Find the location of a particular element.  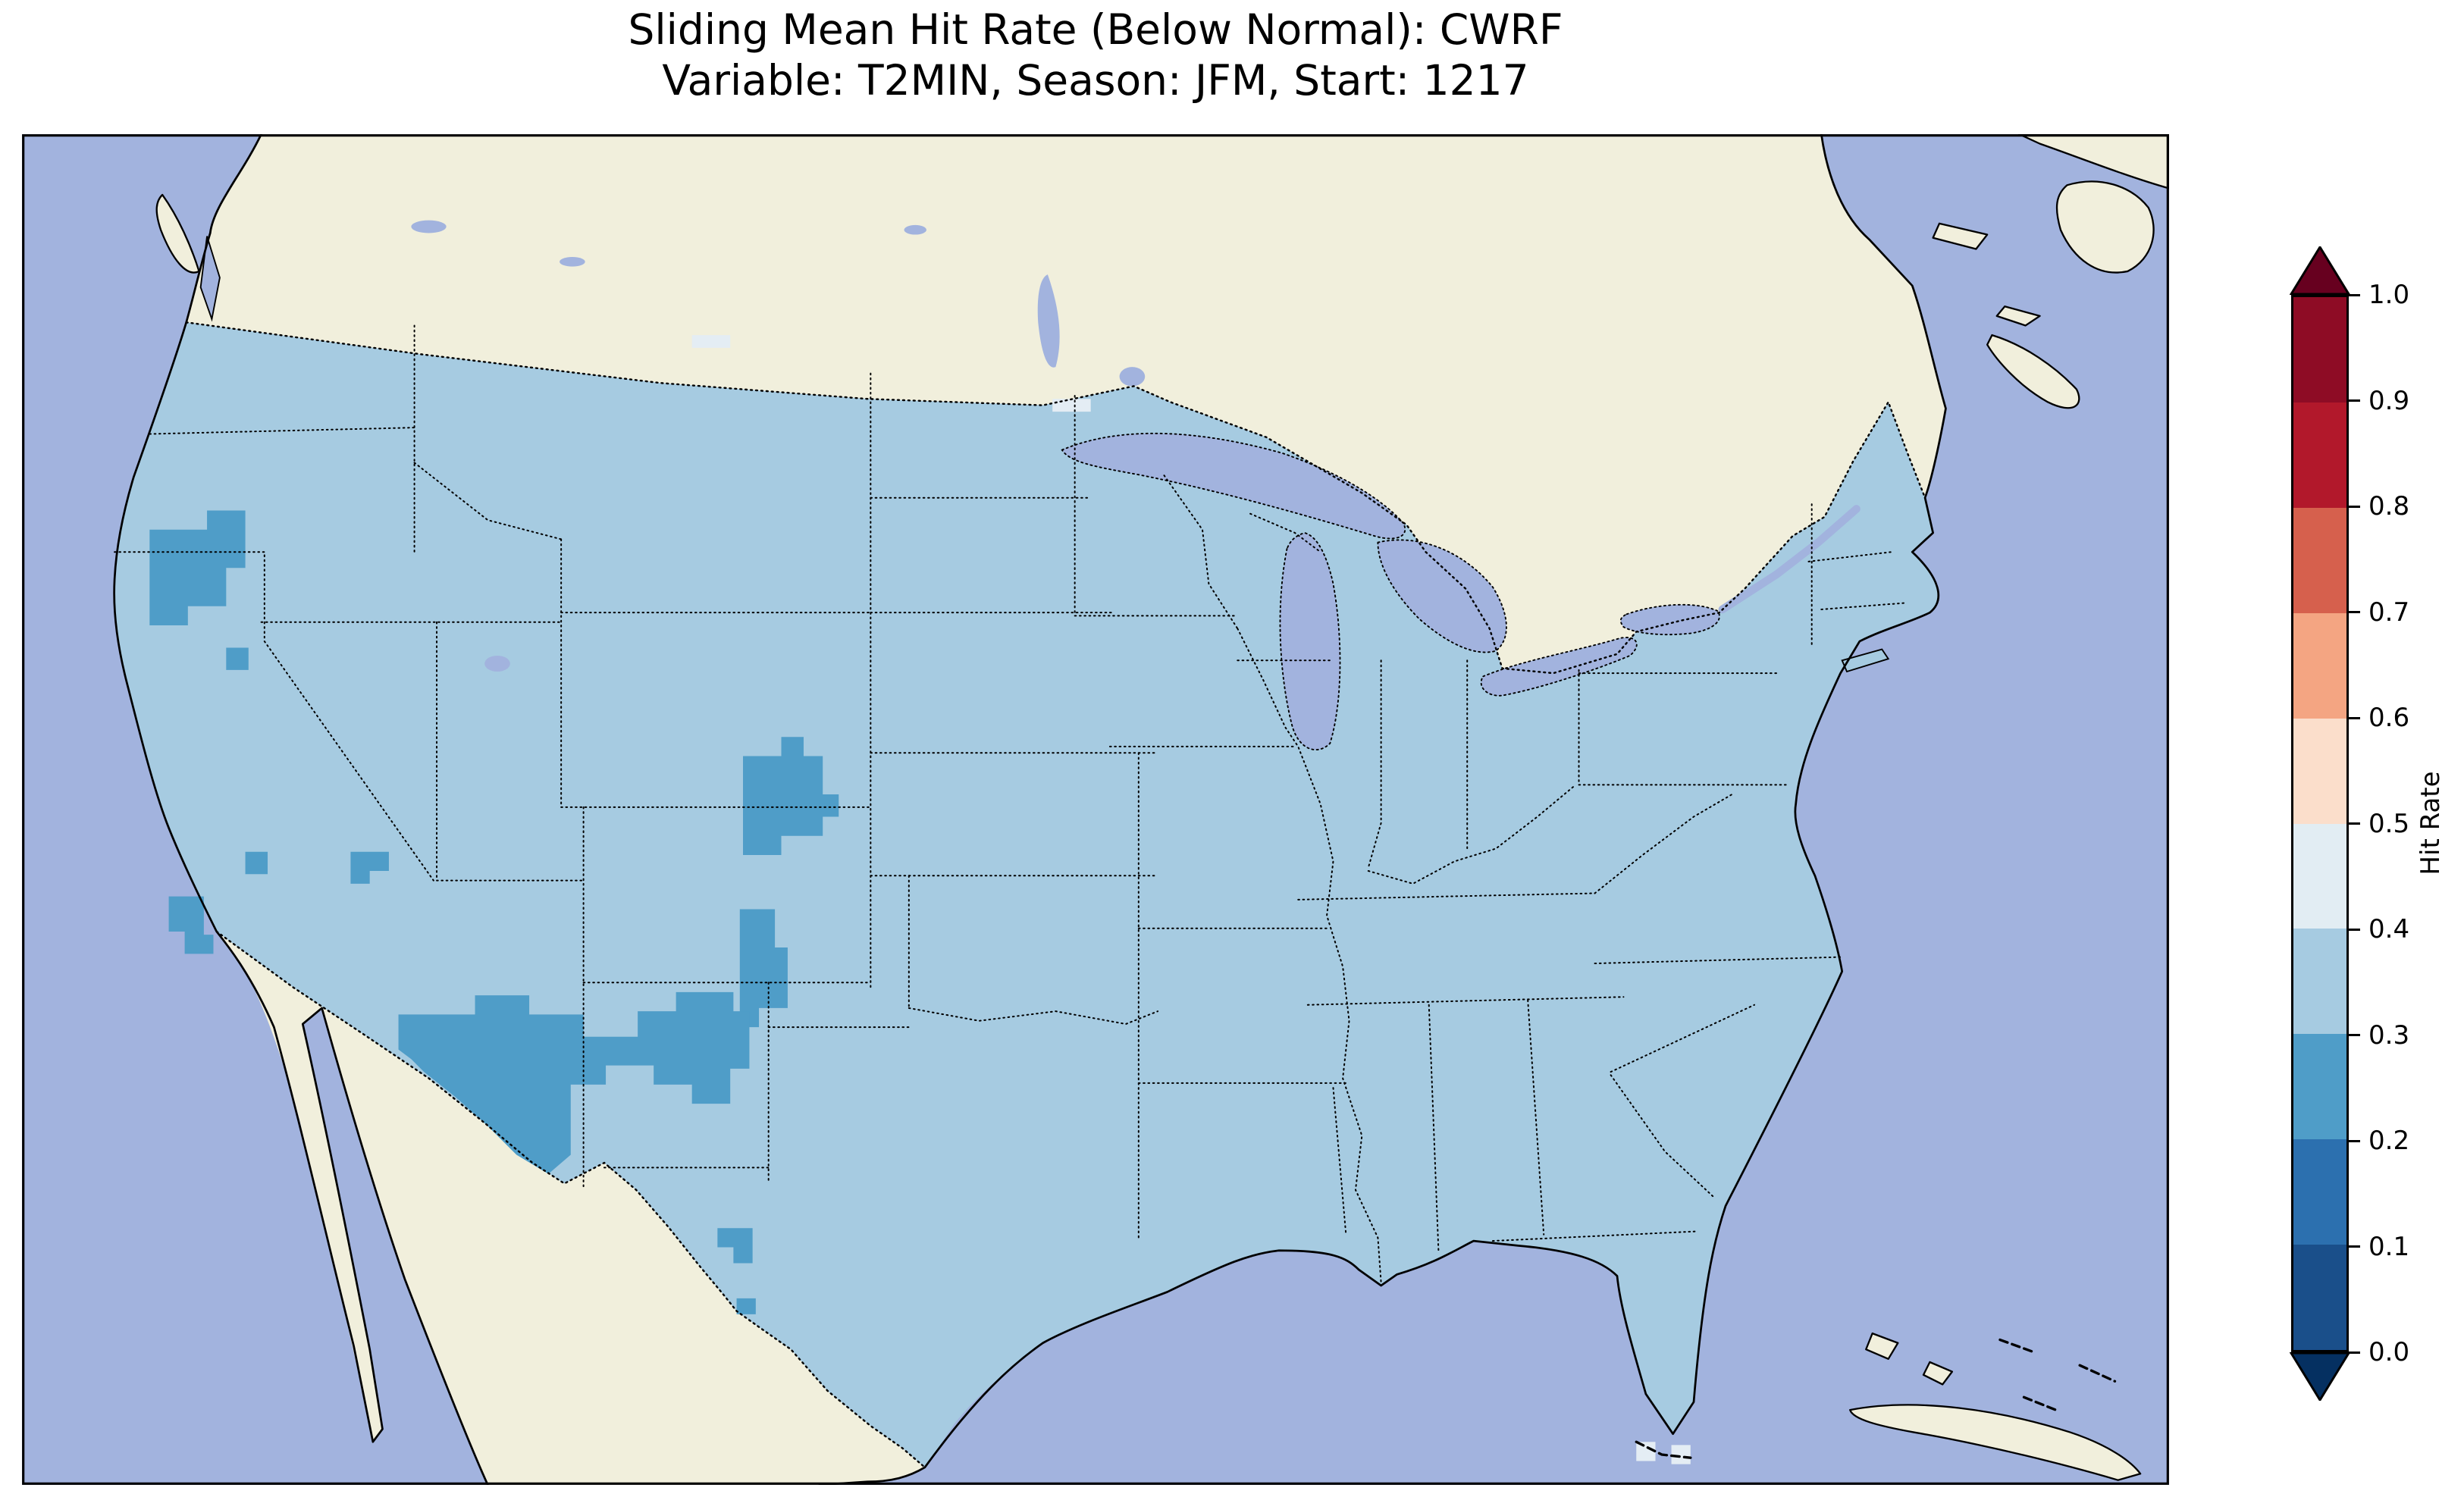

colorbar-segment-0.2-0.3 is located at coordinates (2320, 1087).